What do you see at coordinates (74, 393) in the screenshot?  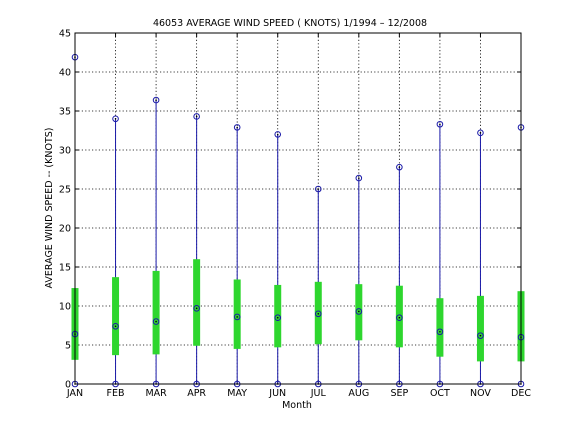 I see `x-tick-label: JAN` at bounding box center [74, 393].